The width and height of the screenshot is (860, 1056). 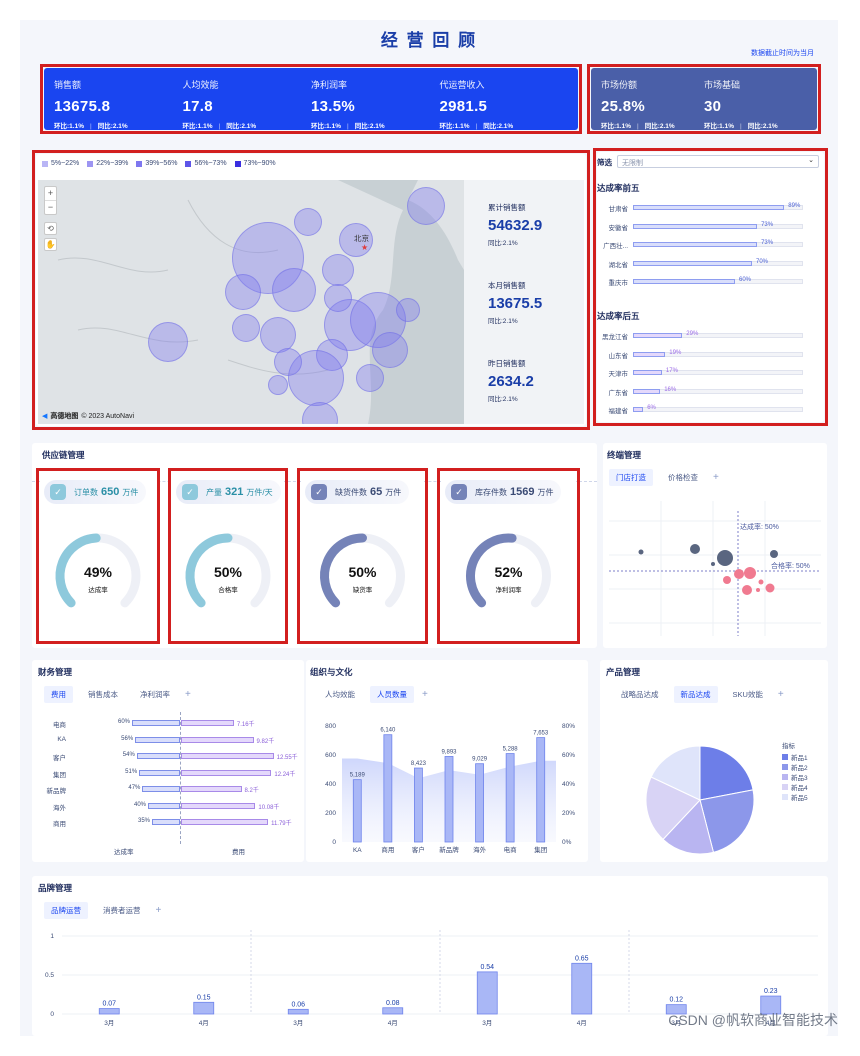 I want to click on tab-sales-cost: 销售成本, so click(x=103, y=694).